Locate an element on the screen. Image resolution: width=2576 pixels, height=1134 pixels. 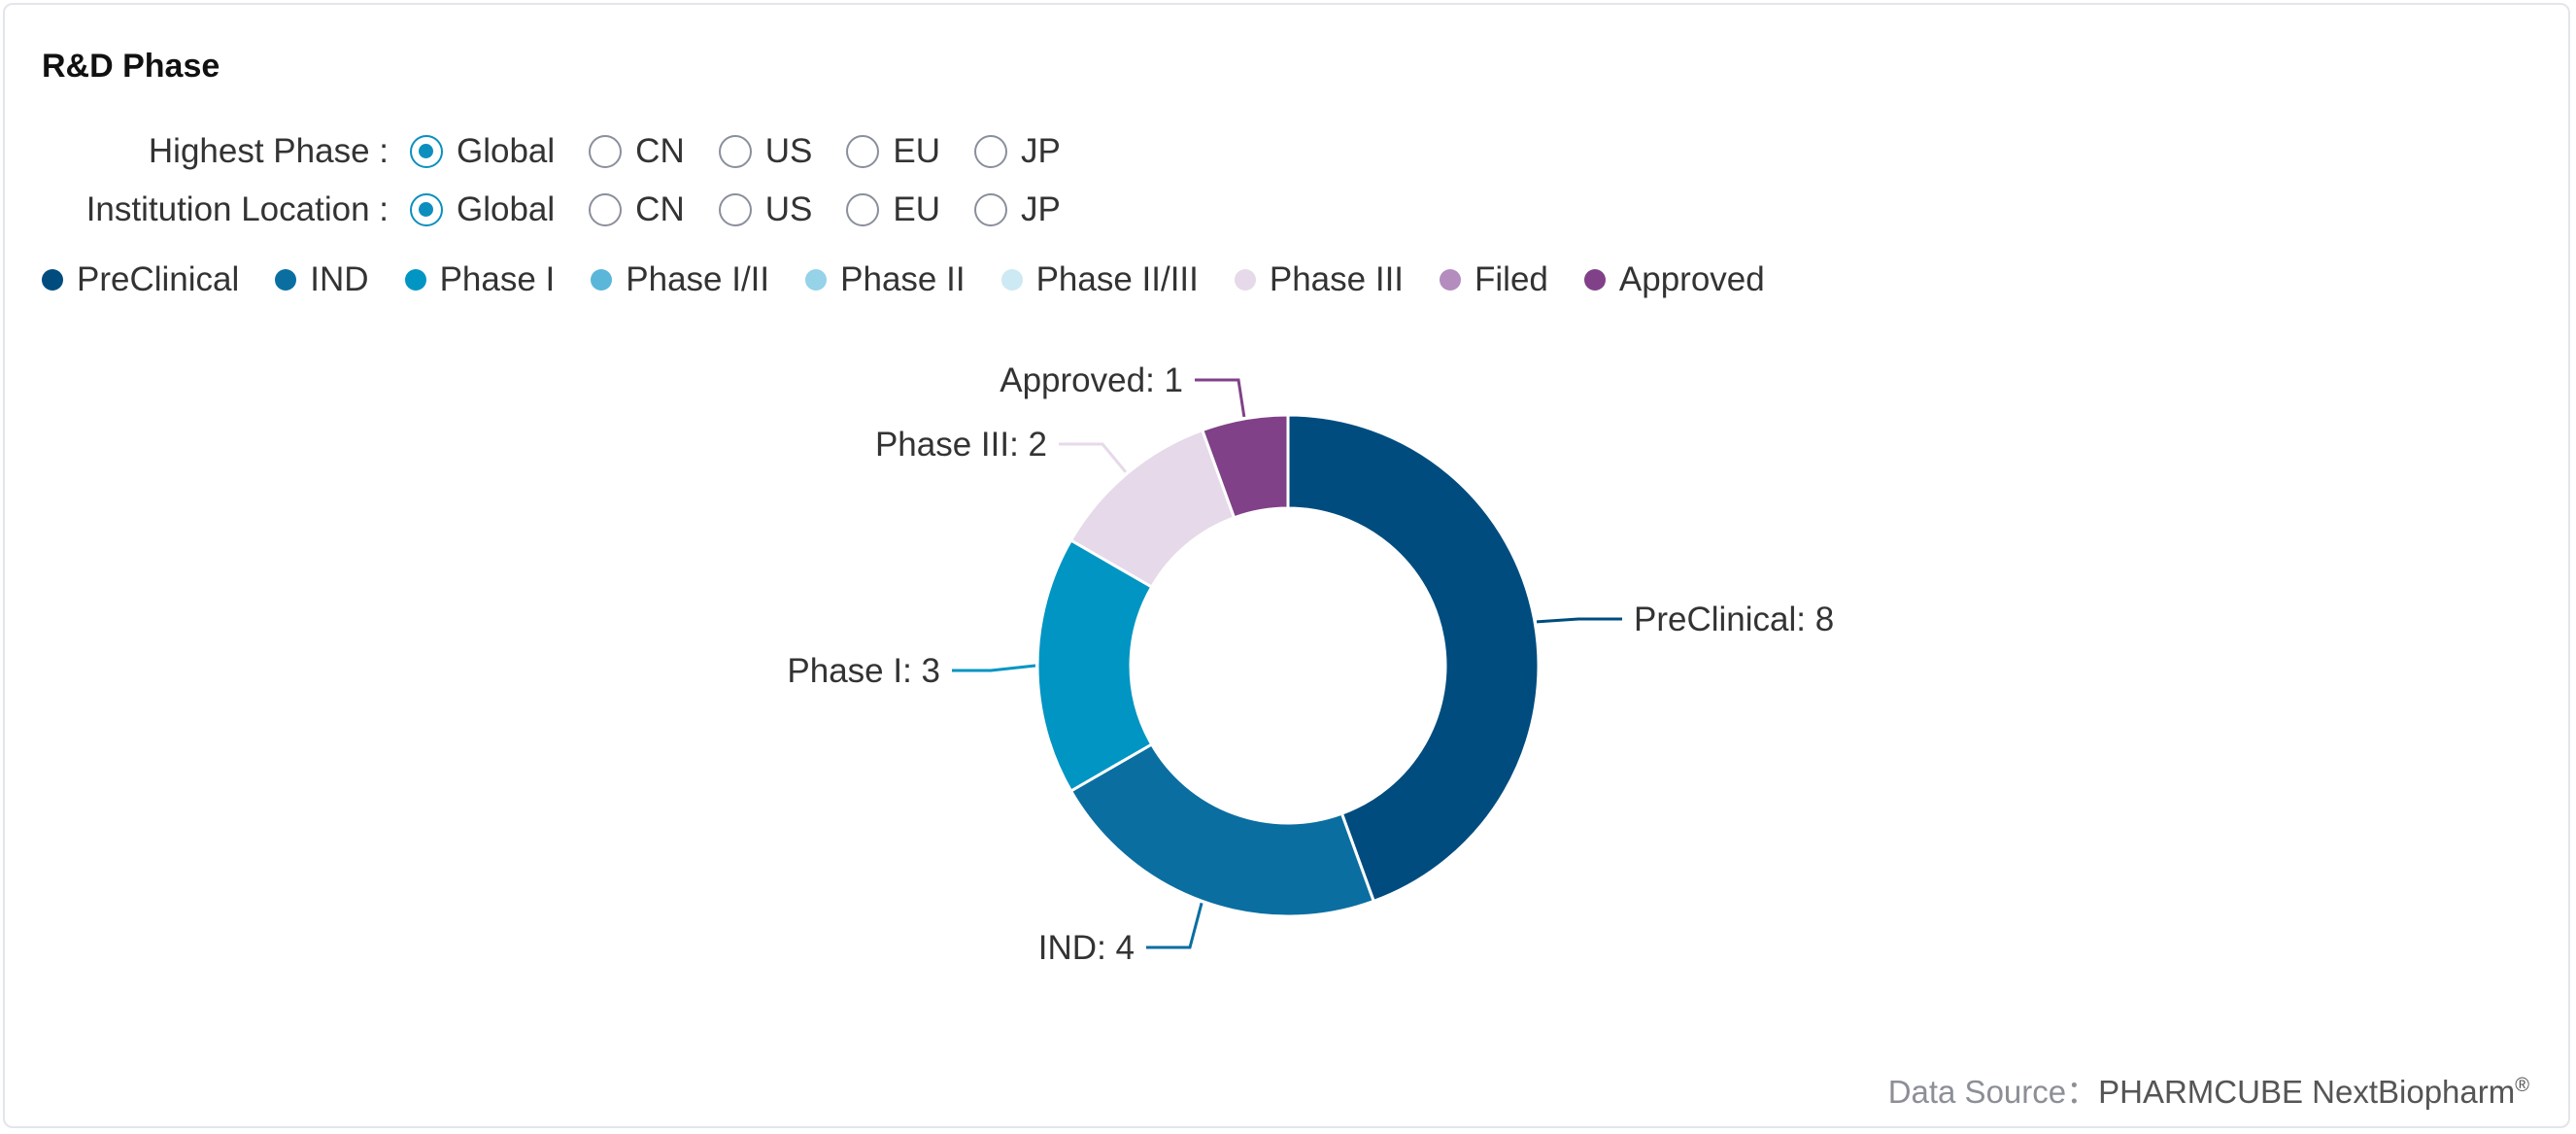
legend-item-phase-iii: Phase III is located at coordinates (1319, 279).